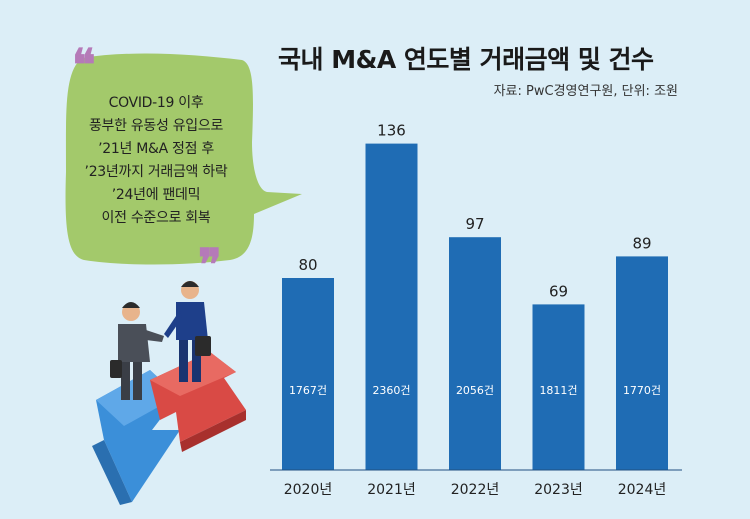 This screenshot has height=519, width=750. Describe the element at coordinates (308, 390) in the screenshot. I see `count-label: 1767건` at that location.